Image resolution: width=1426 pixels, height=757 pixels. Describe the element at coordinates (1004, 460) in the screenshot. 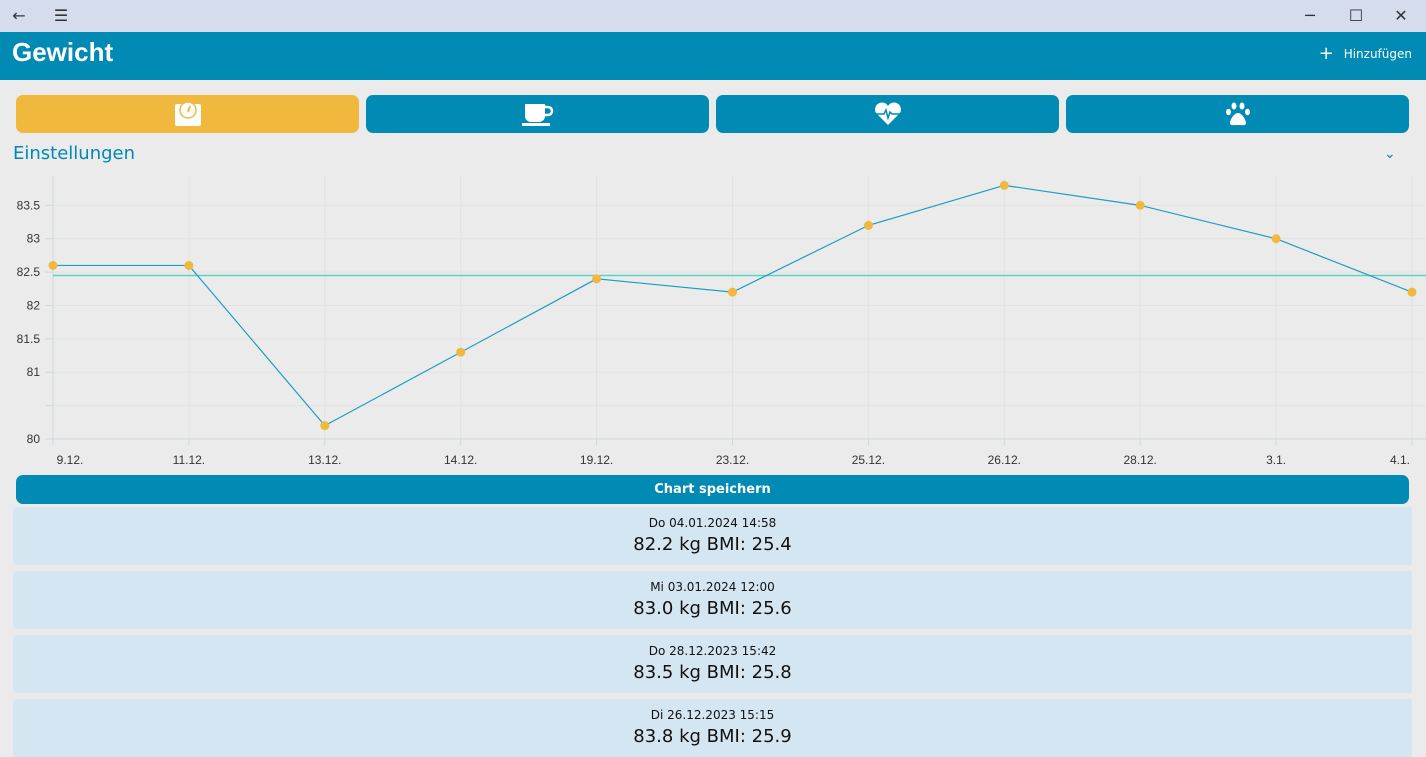

I see `x-tick-label: 26.12.` at that location.